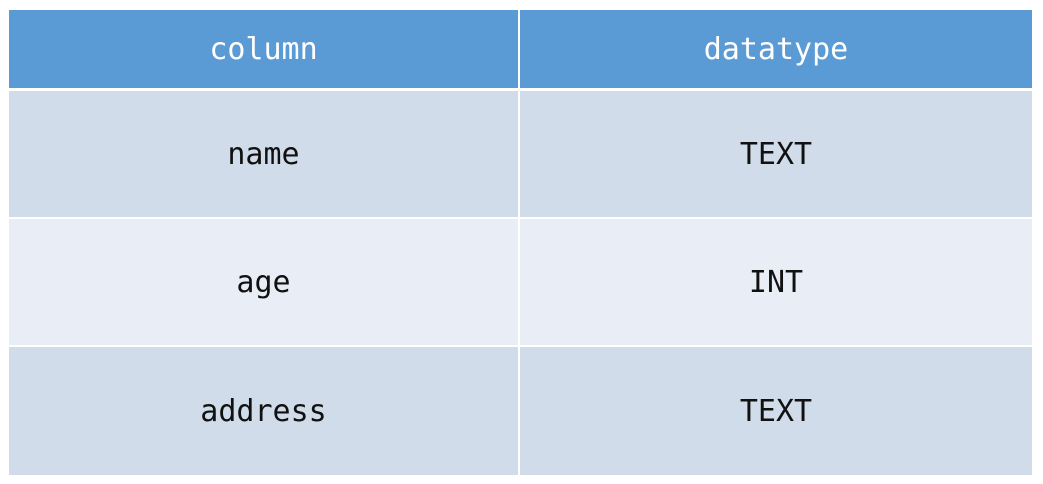 The image size is (1043, 484). What do you see at coordinates (264, 155) in the screenshot?
I see `cell-column-name: name` at bounding box center [264, 155].